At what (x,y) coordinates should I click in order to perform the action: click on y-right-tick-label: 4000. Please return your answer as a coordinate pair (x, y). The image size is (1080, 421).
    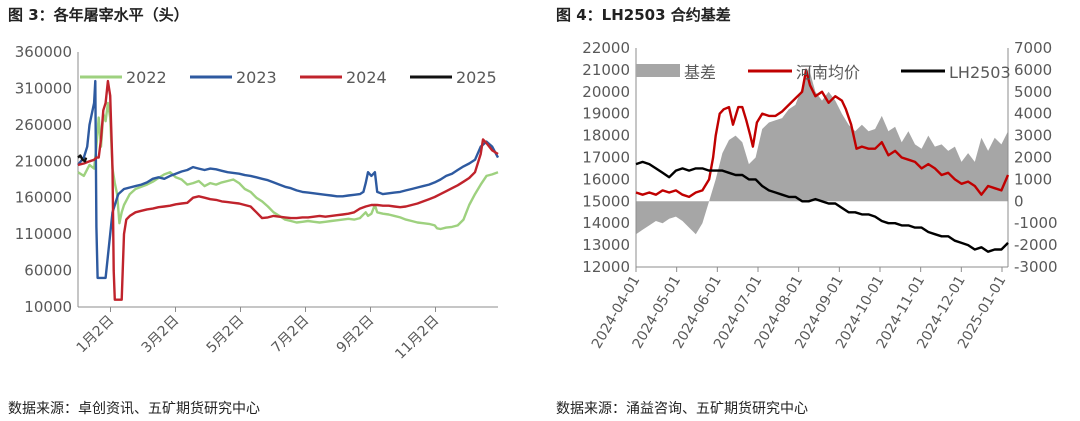
    Looking at the image, I should click on (1033, 114).